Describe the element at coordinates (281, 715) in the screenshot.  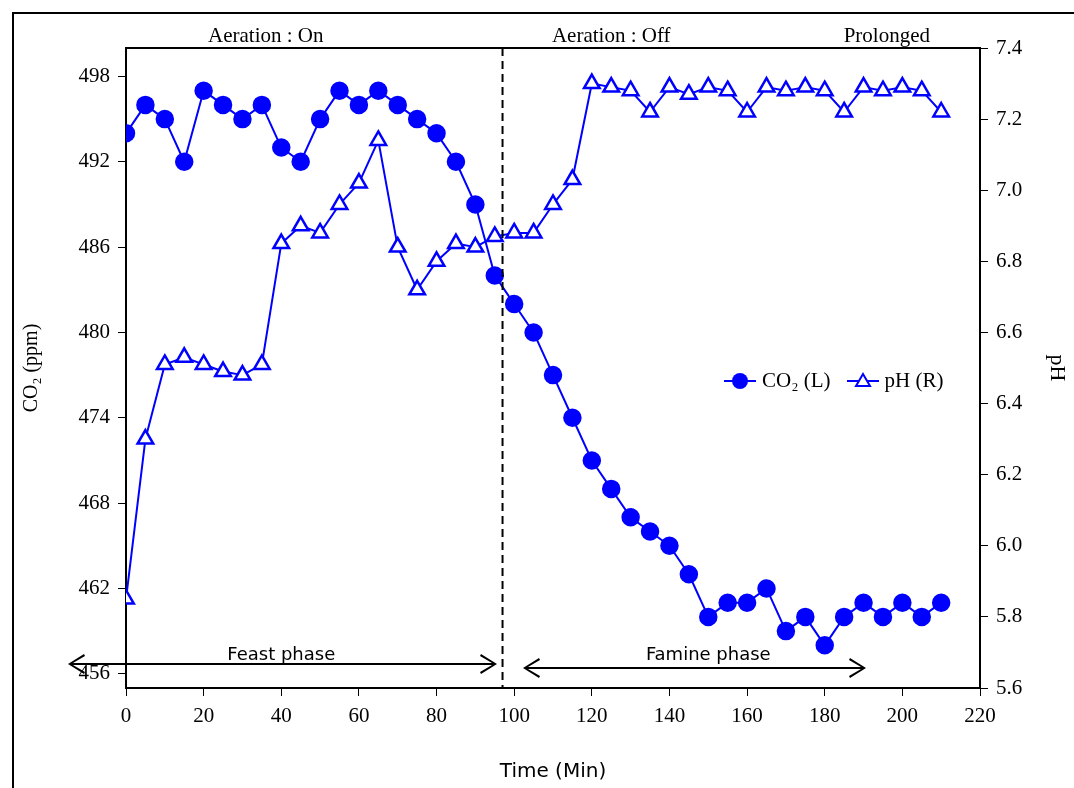
I see `x-tick-label: 40` at that location.